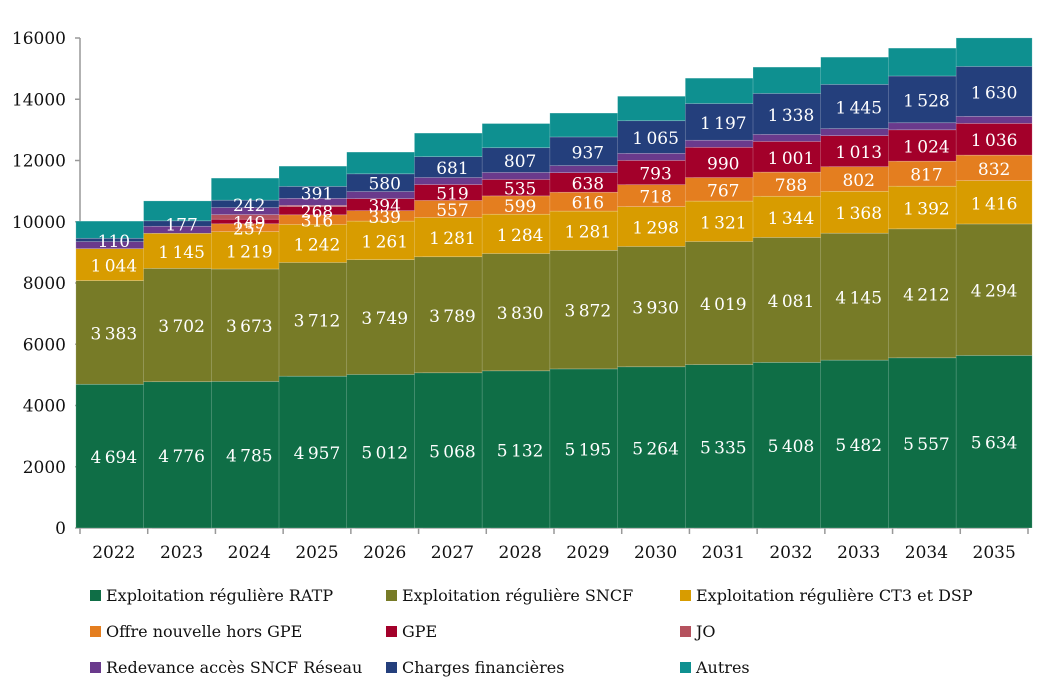 The width and height of the screenshot is (1039, 692). Describe the element at coordinates (452, 553) in the screenshot. I see `x-tick-label: 2027` at that location.